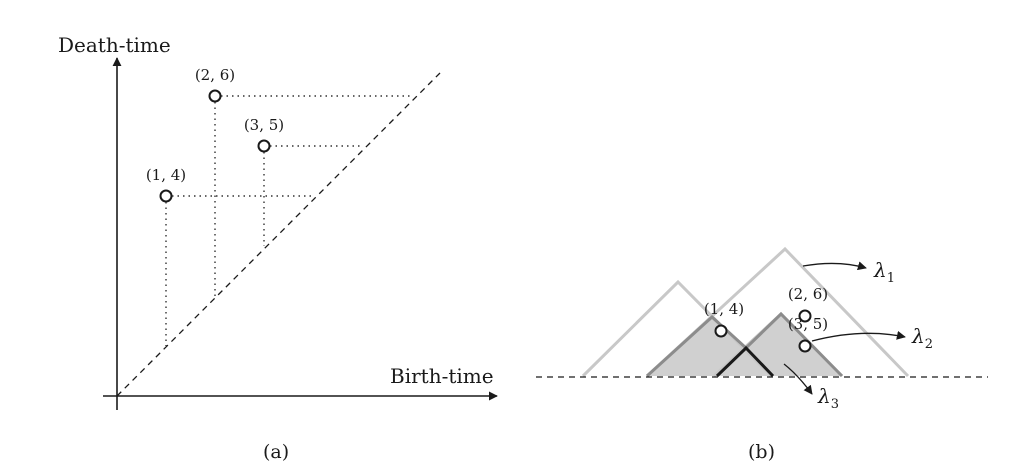 The height and width of the screenshot is (473, 1035). What do you see at coordinates (745, 361) in the screenshot?
I see `lambda-3-outline` at bounding box center [745, 361].